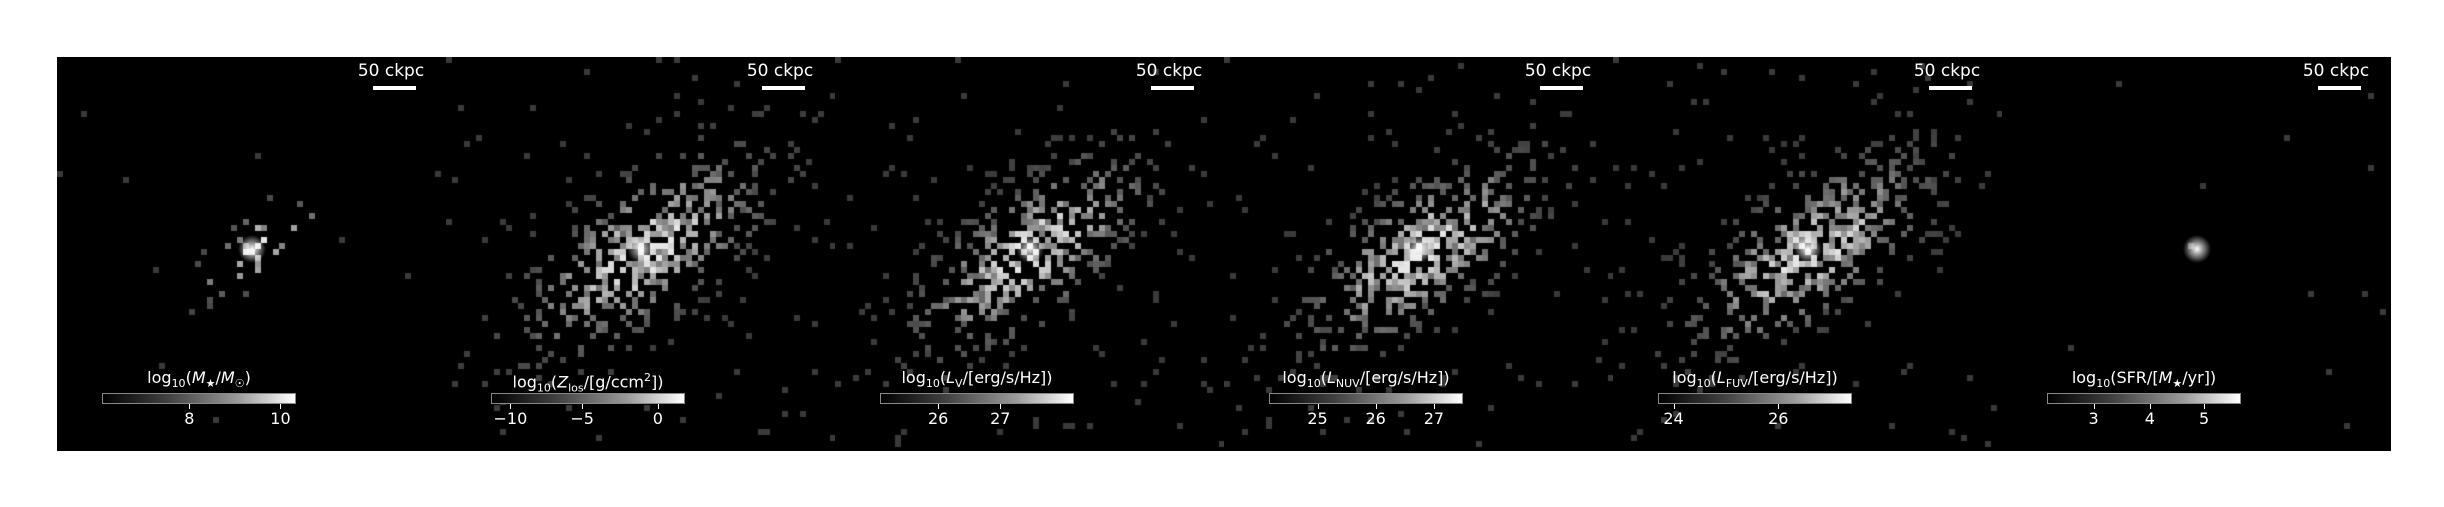 The width and height of the screenshot is (2444, 507). I want to click on colorbar-tick-label: 8, so click(189, 418).